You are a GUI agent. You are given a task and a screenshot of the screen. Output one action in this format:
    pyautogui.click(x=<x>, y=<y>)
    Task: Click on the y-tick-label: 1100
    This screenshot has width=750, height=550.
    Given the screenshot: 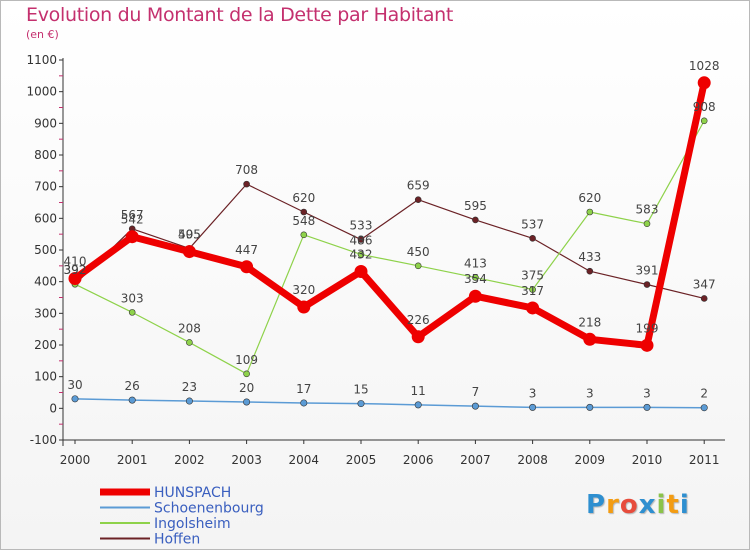 What is the action you would take?
    pyautogui.click(x=41, y=60)
    